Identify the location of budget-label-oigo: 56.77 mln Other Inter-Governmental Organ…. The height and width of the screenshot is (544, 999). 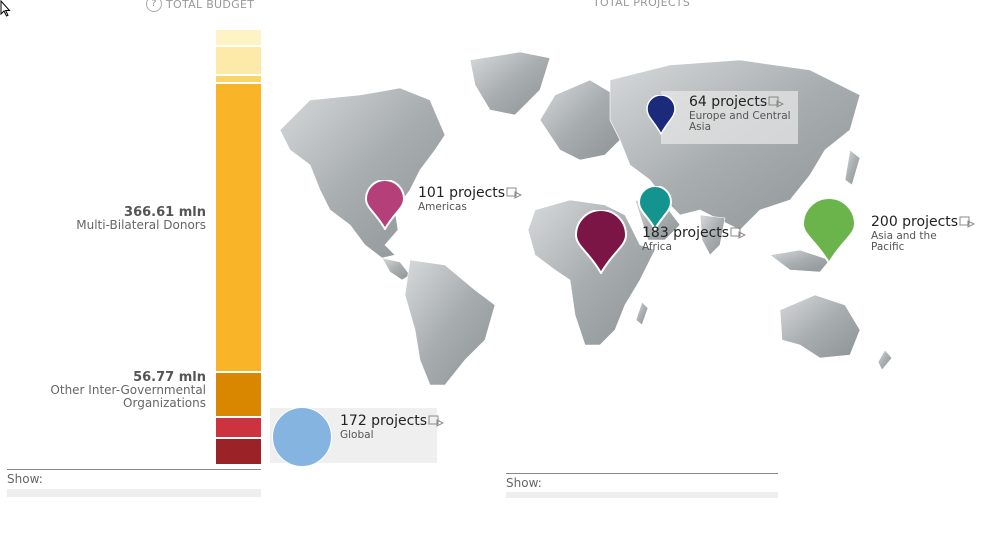
(128, 390).